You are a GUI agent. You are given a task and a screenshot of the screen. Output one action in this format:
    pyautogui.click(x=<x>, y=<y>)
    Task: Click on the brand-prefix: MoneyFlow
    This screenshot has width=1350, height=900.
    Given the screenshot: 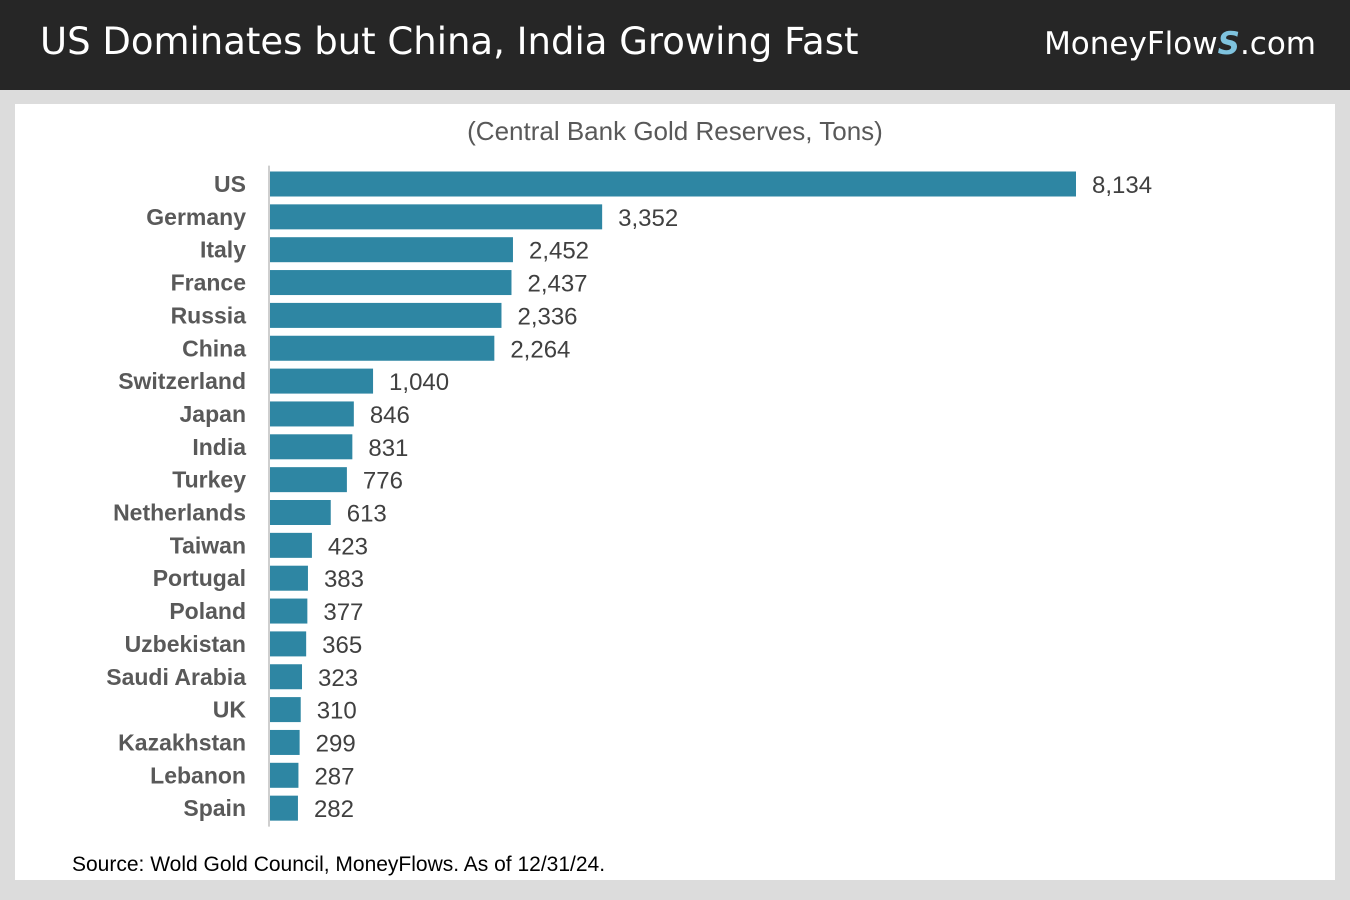 What is the action you would take?
    pyautogui.click(x=1131, y=44)
    